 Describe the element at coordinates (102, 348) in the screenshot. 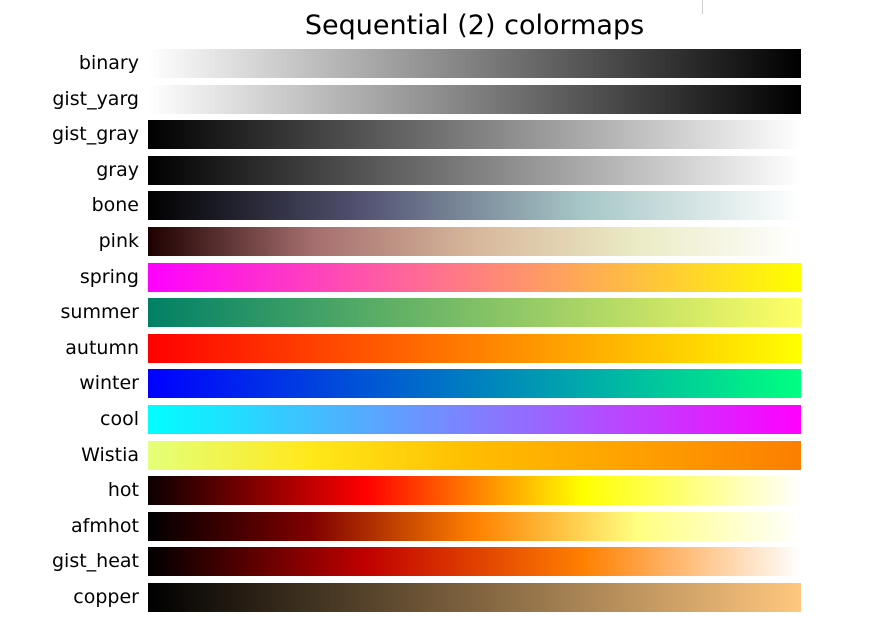

I see `colormap-label: autumn` at that location.